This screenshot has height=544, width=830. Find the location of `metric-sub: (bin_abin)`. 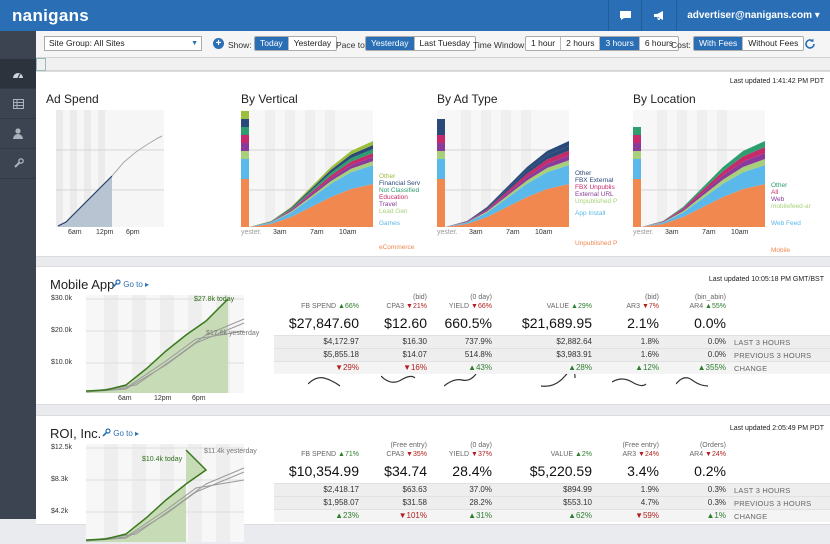

metric-sub: (bin_abin) is located at coordinates (710, 297).